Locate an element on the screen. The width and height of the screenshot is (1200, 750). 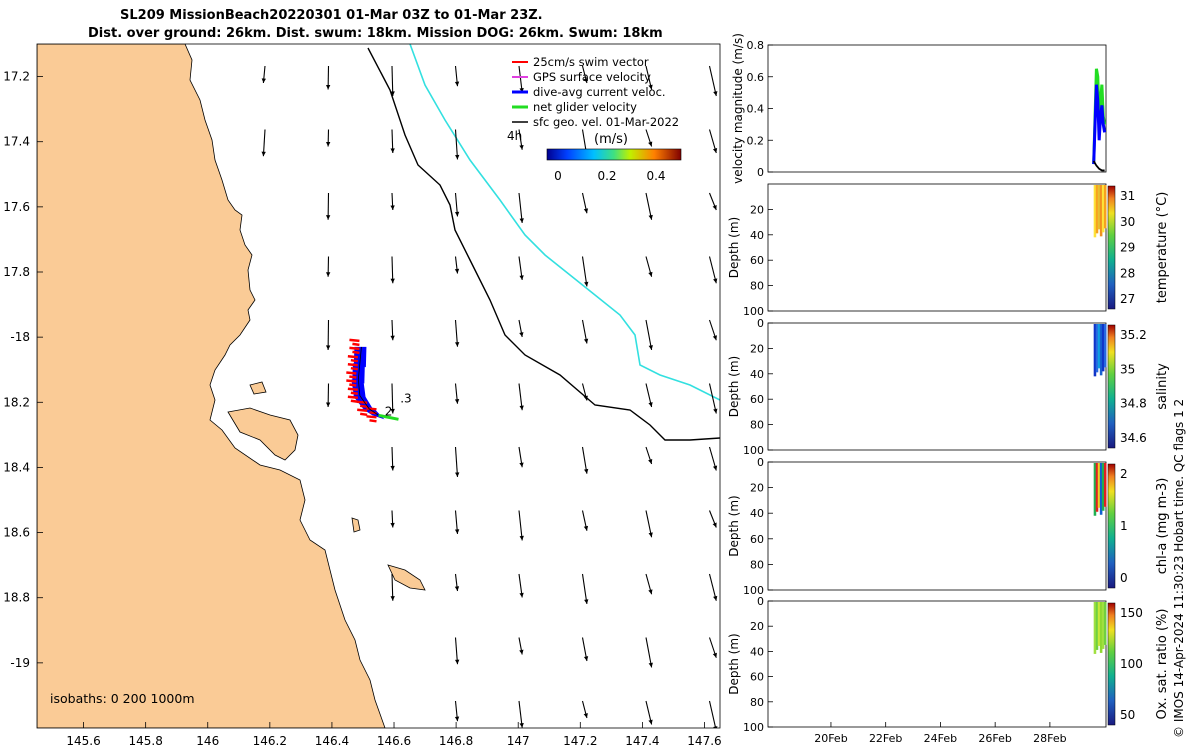
depth-tick-label: 0 is located at coordinates (760, 601).